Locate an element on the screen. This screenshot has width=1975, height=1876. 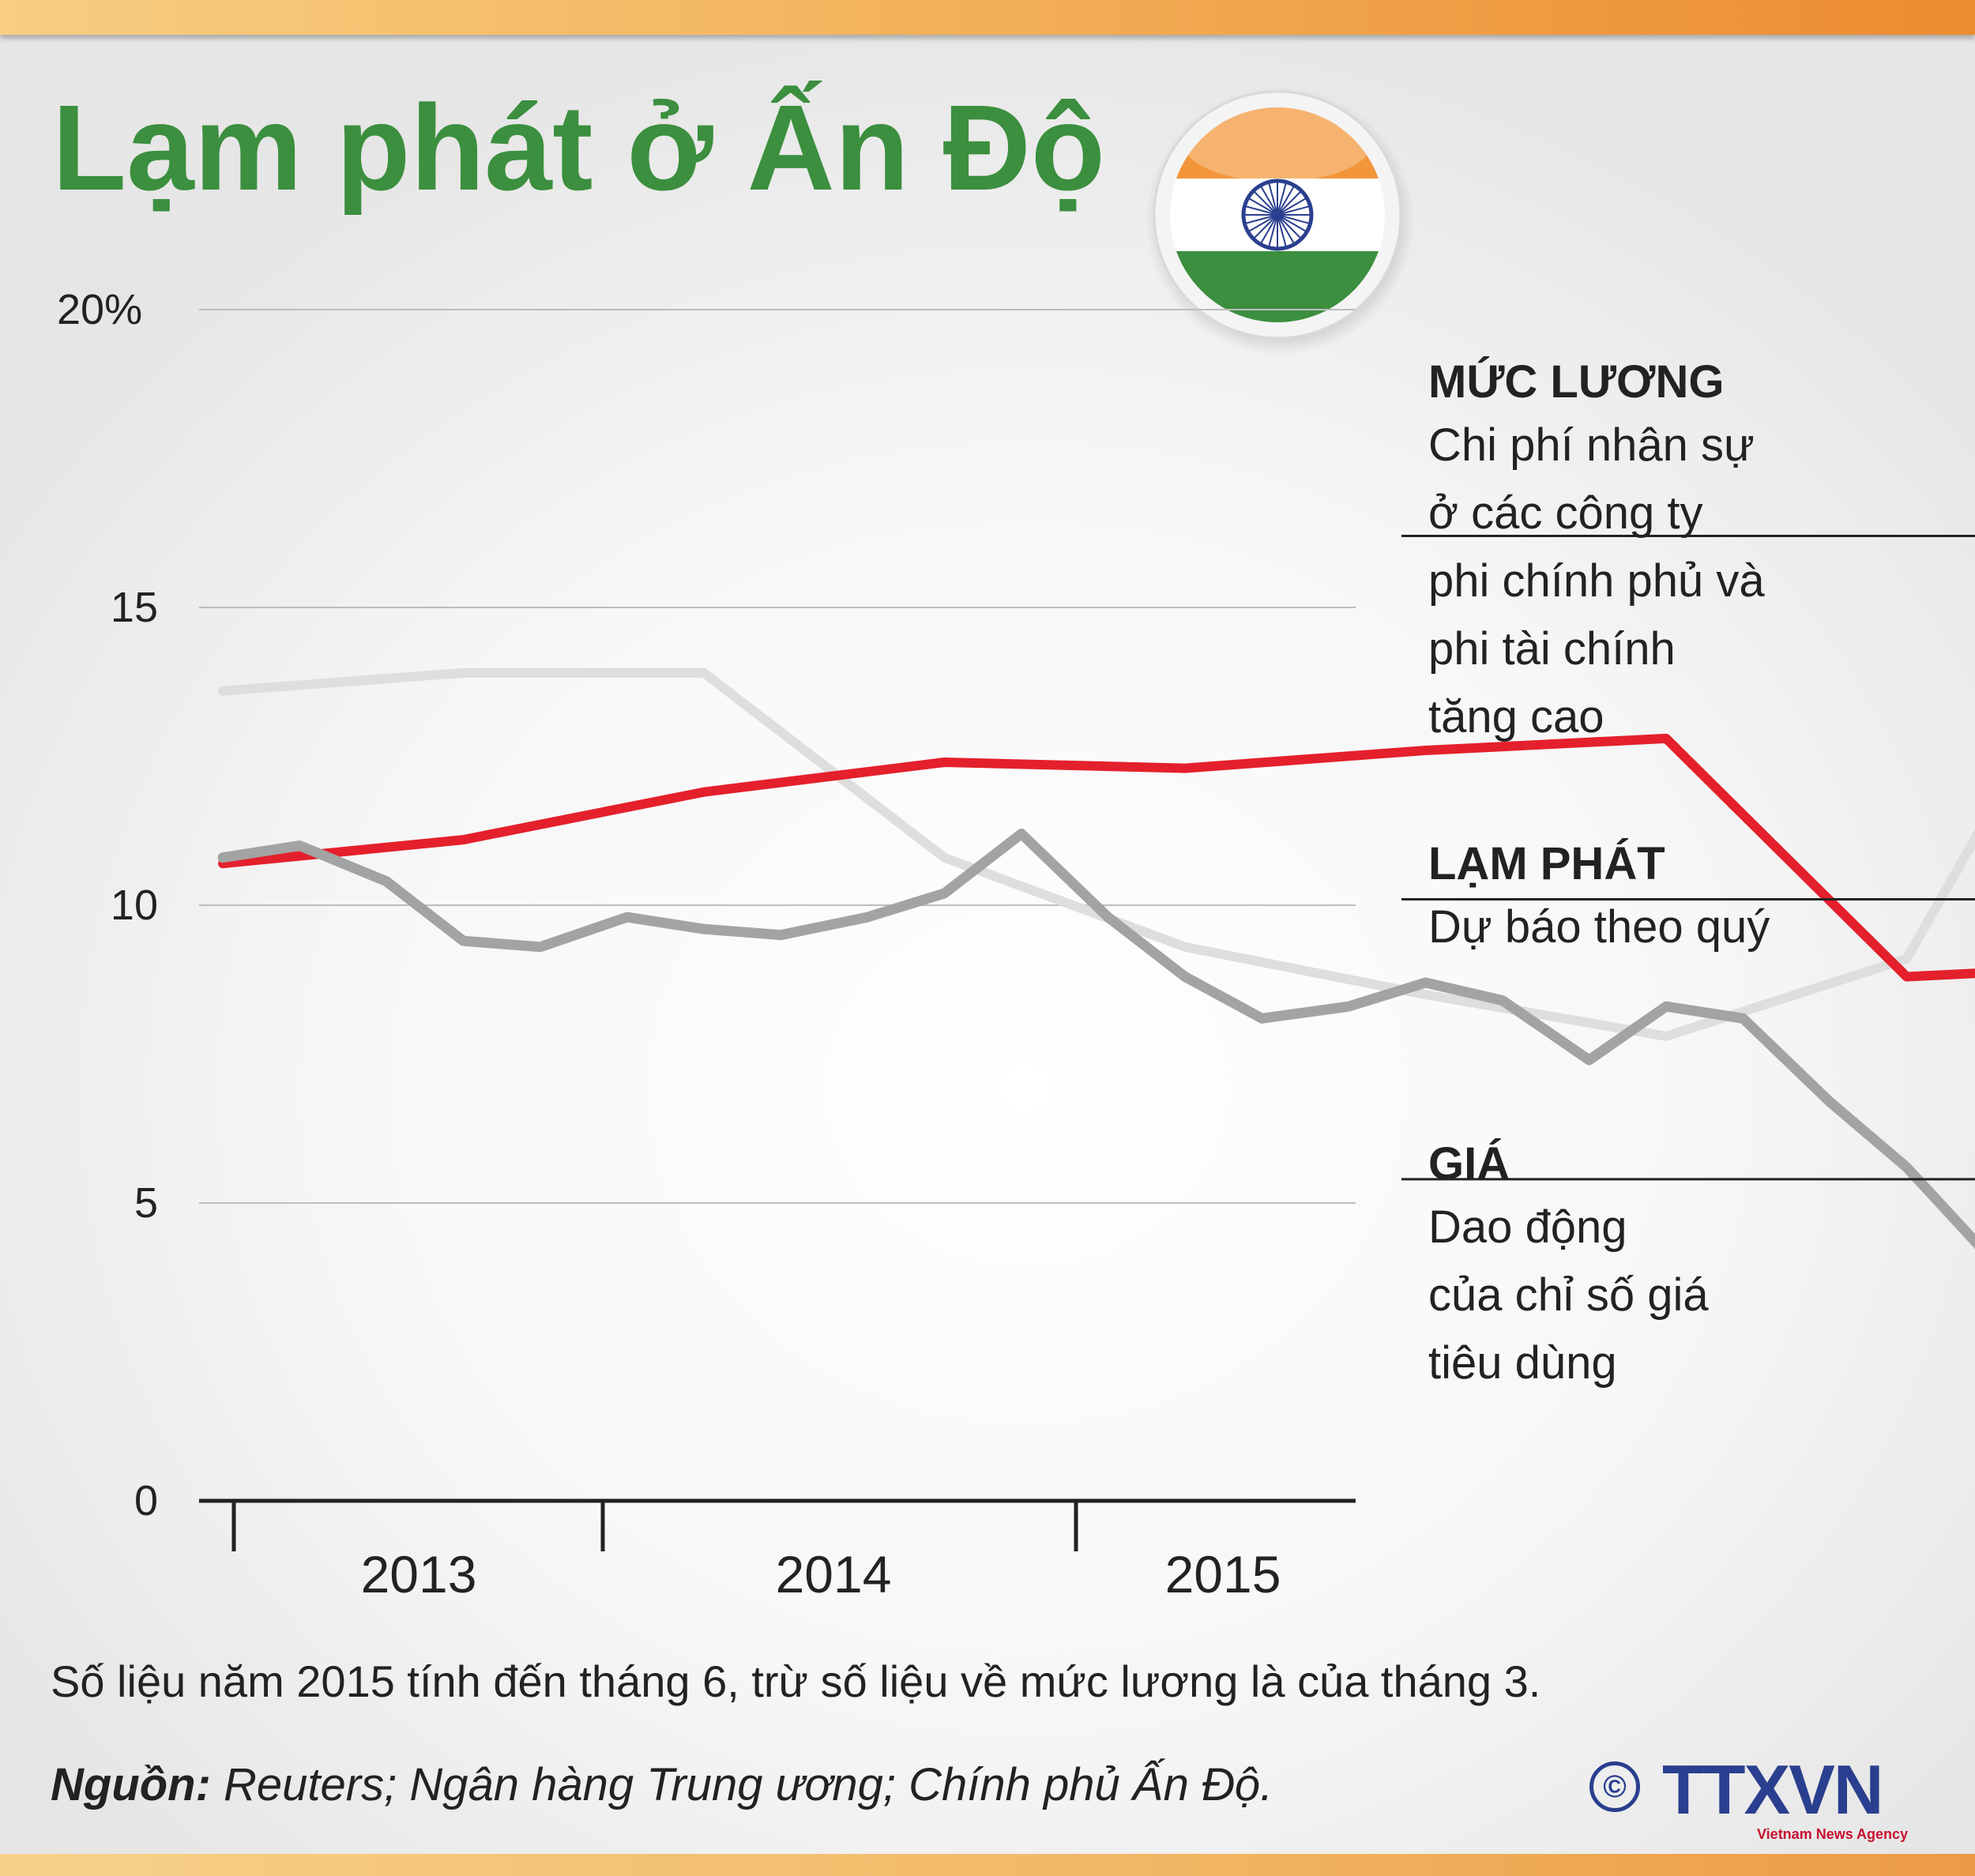
annotation-gia: GIÁ Dao động của chỉ số giá tiêu dùng is located at coordinates (1569, 1266).